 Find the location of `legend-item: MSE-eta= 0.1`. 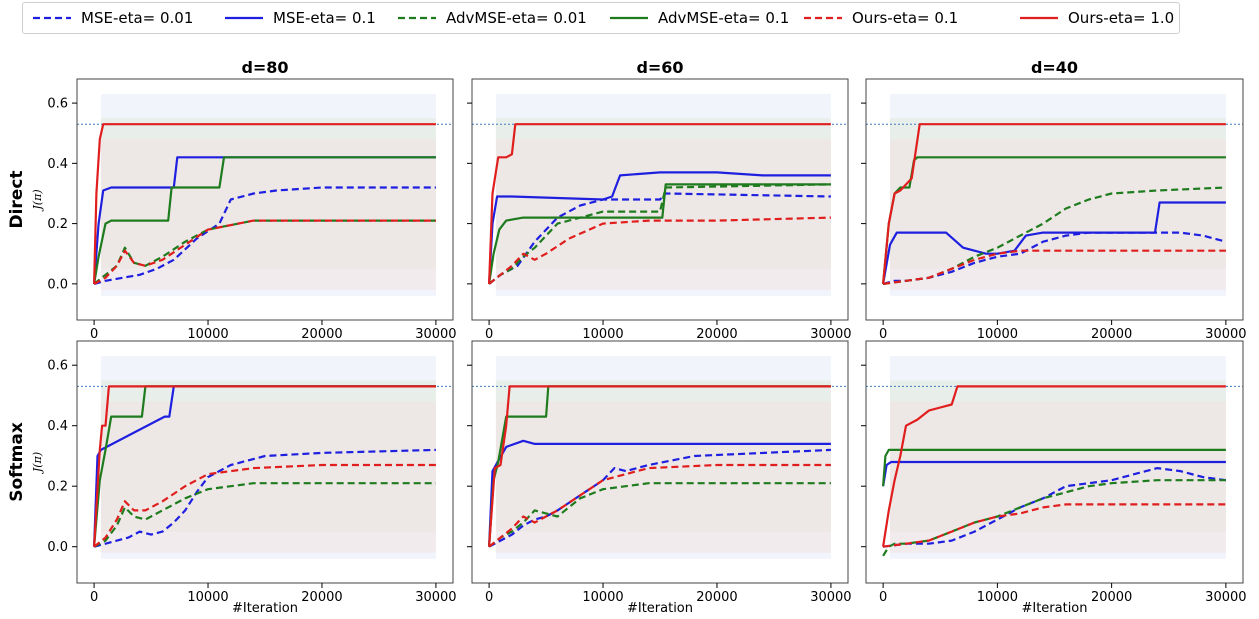

legend-item: MSE-eta= 0.1 is located at coordinates (299, 18).